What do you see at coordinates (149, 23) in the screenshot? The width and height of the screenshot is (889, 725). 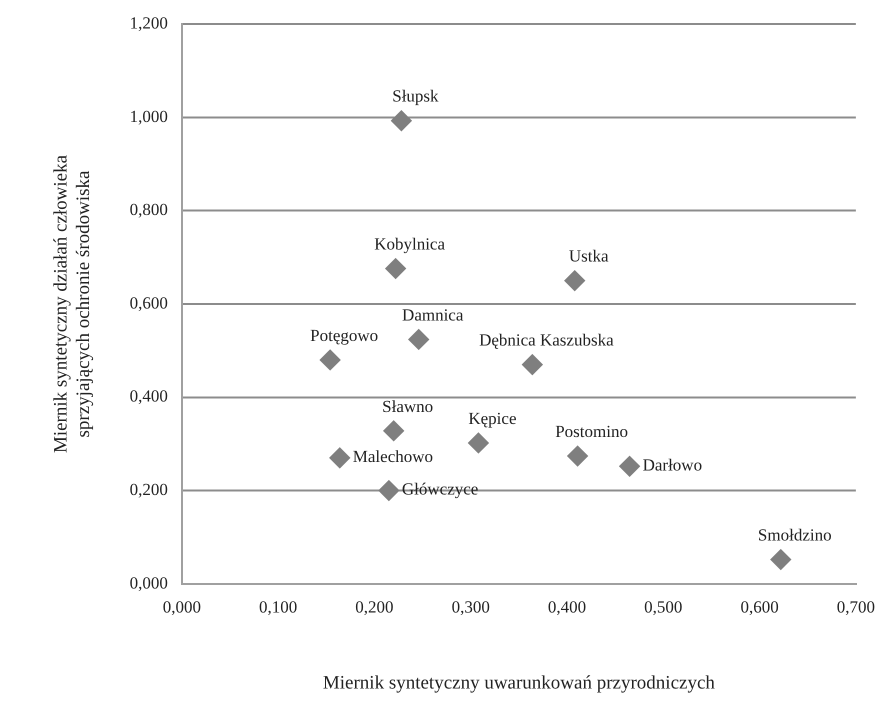 I see `y-tick-label: 1,200` at bounding box center [149, 23].